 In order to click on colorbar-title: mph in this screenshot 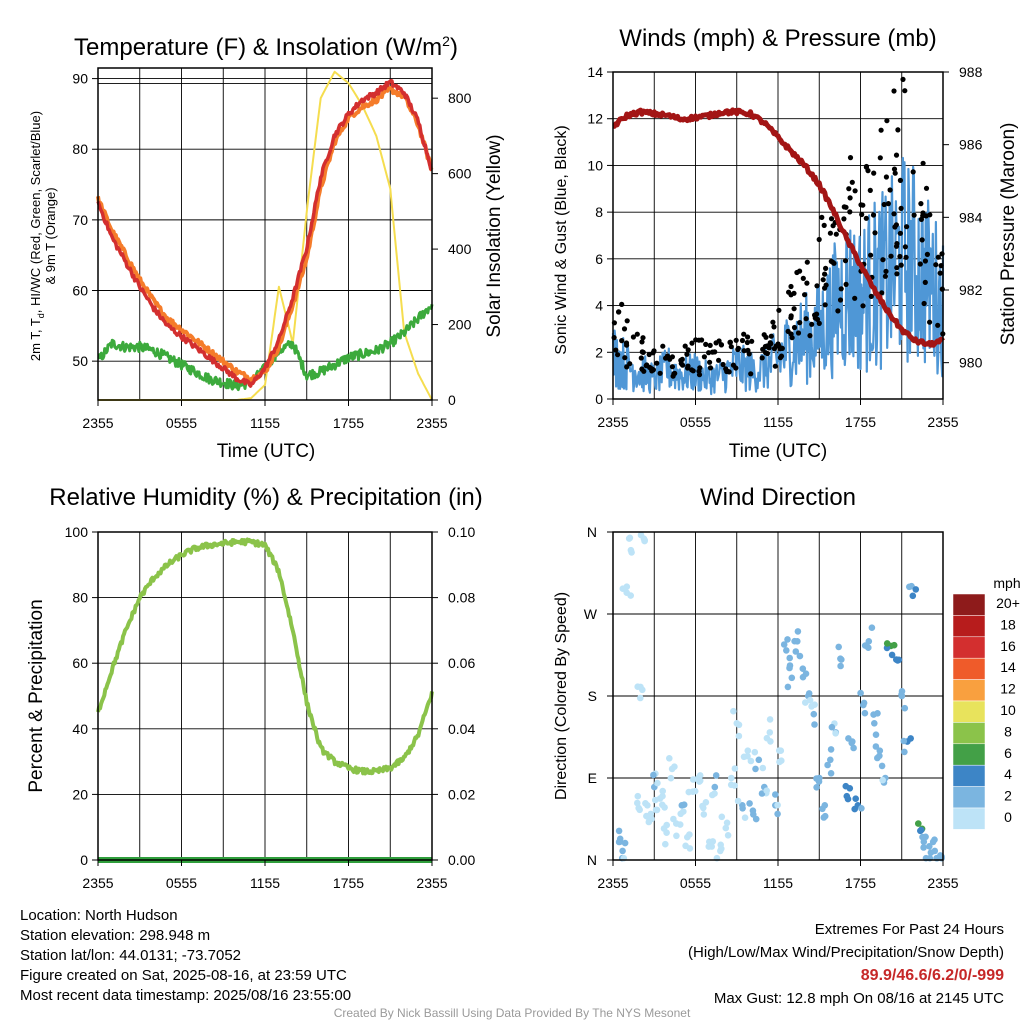, I will do `click(1006, 583)`.